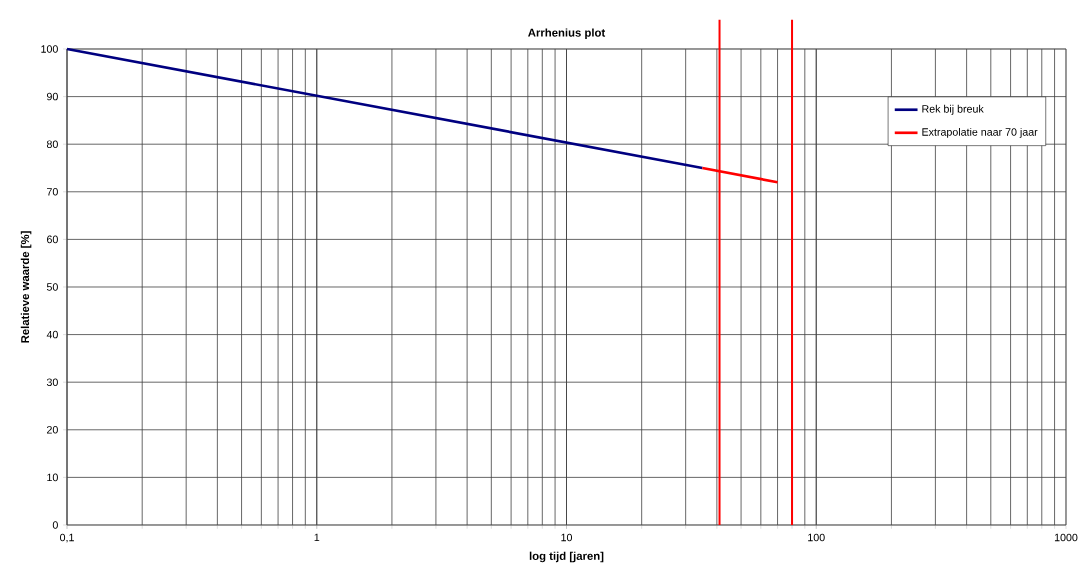 This screenshot has width=1083, height=579. What do you see at coordinates (52, 239) in the screenshot?
I see `y-tick-label: 60` at bounding box center [52, 239].